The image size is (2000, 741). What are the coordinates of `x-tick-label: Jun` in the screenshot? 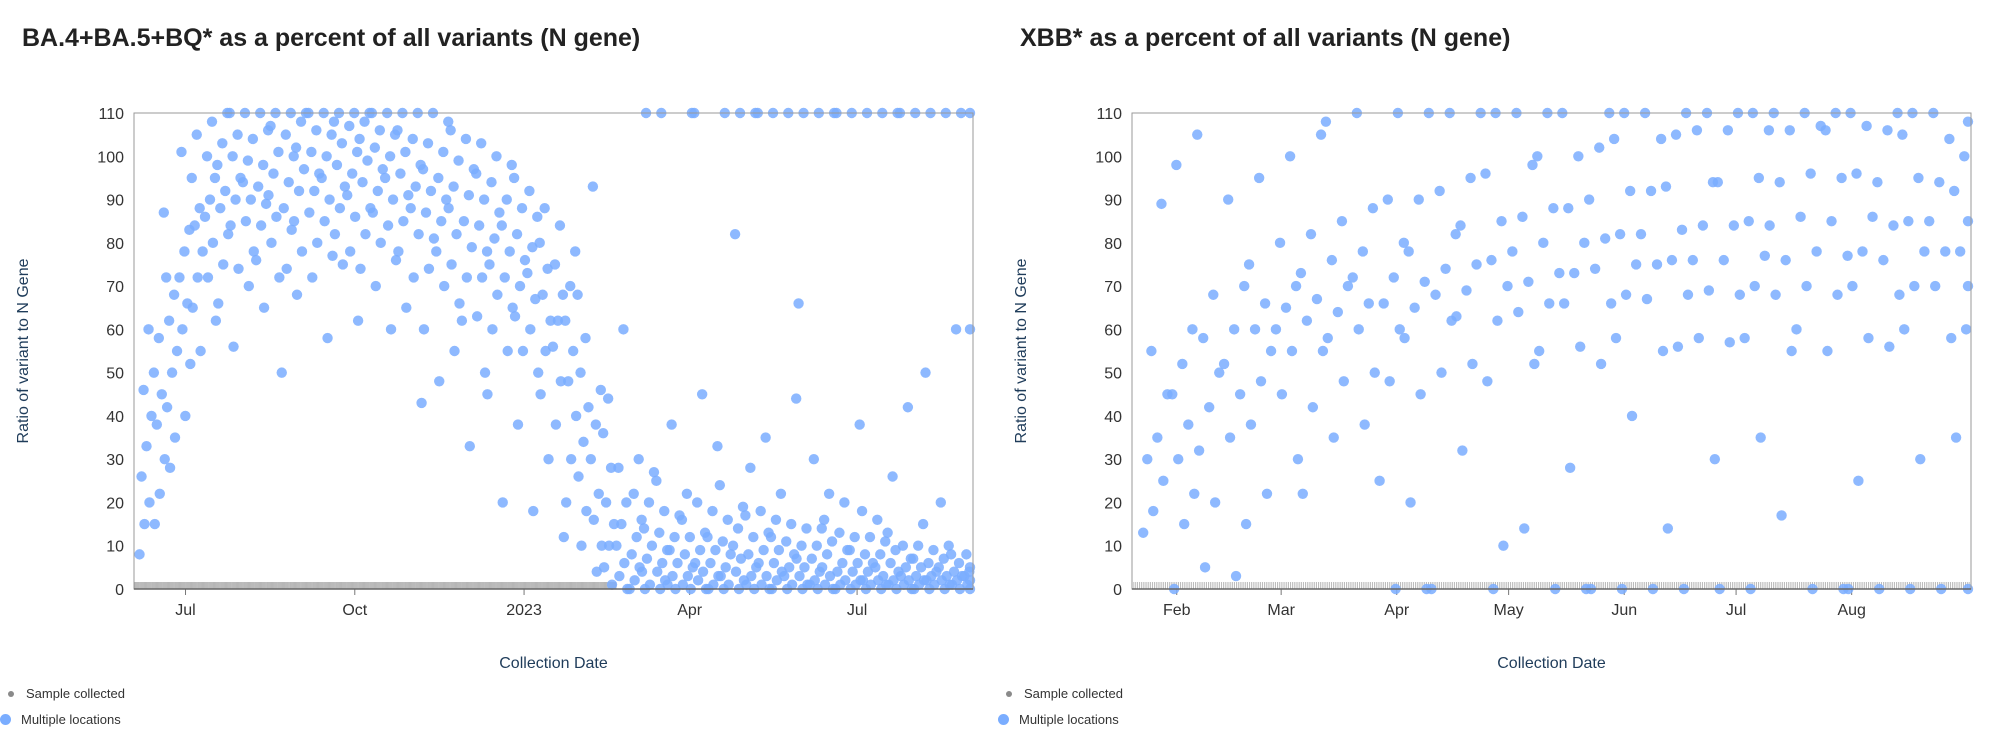 It's located at (1624, 610).